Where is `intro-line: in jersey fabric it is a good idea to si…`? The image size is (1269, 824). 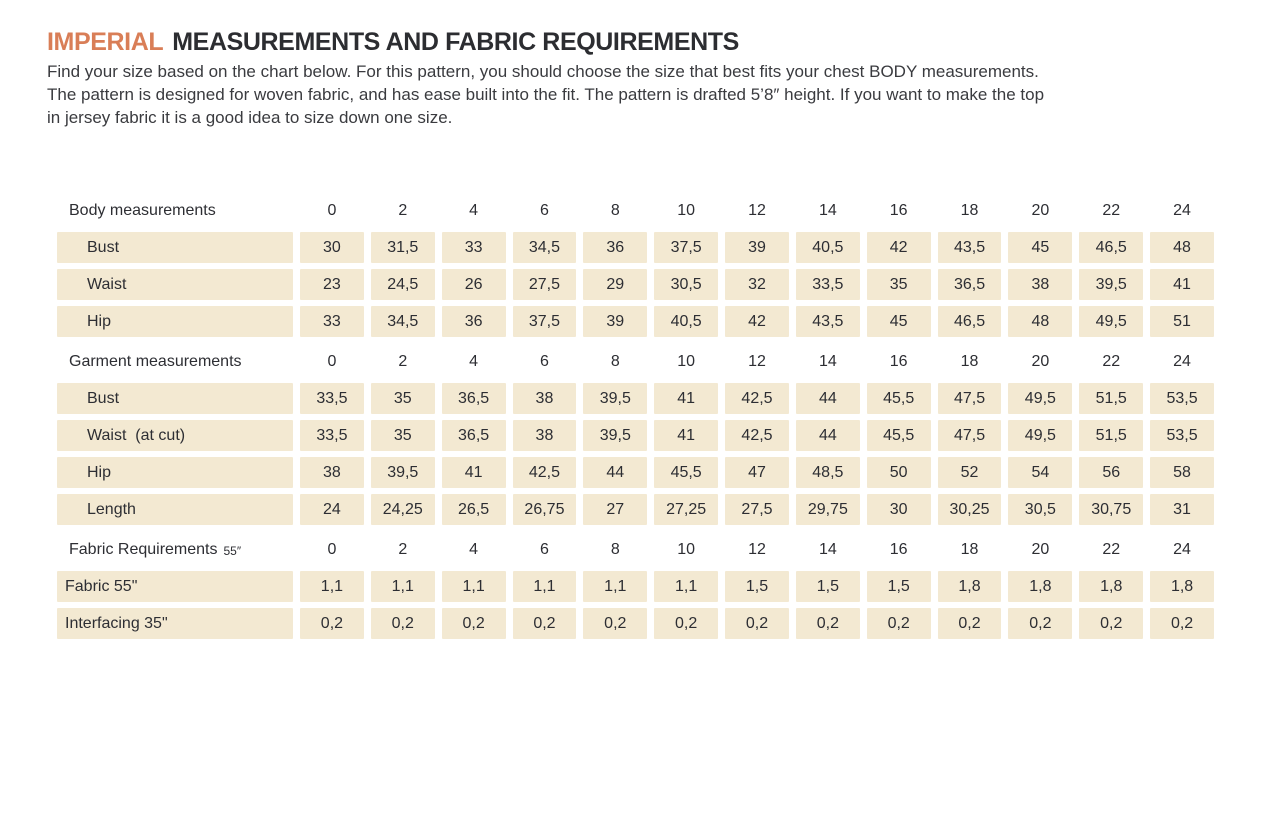 intro-line: in jersey fabric it is a good idea to si… is located at coordinates (250, 117).